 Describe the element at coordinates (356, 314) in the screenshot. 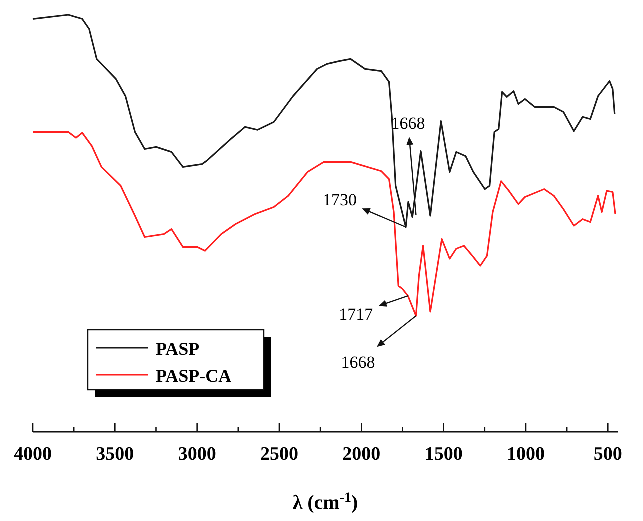

I see `annotation: 1717` at that location.